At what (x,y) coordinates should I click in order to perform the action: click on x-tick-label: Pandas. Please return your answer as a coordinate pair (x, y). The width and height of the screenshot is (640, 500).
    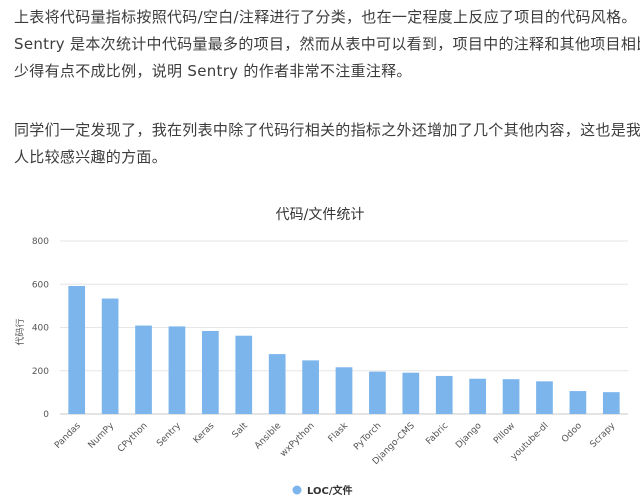
    Looking at the image, I should click on (68, 436).